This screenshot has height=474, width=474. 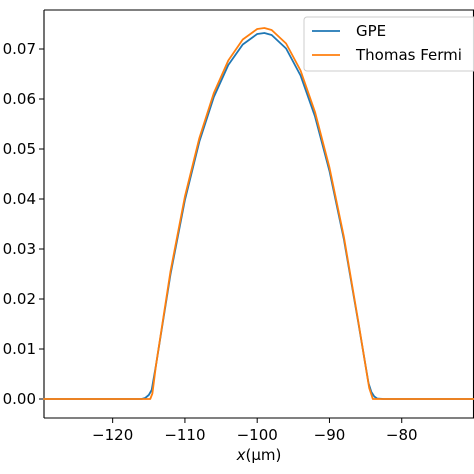 I want to click on y-ticks: 0.00 0.01 0.02 0.03 0.04 0.05 0.06 0.07, so click(x=23, y=224).